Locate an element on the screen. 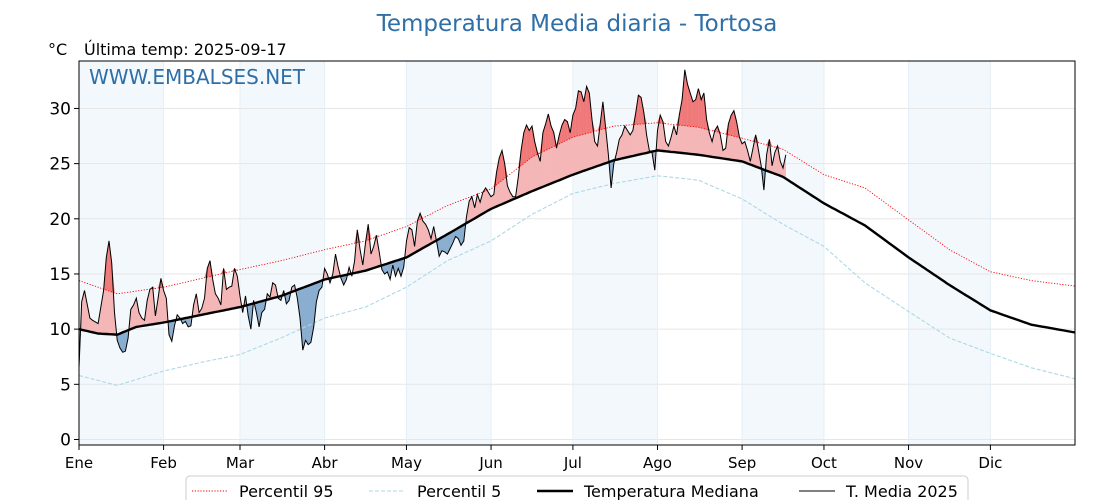  x-tick-label: Abr is located at coordinates (325, 463).